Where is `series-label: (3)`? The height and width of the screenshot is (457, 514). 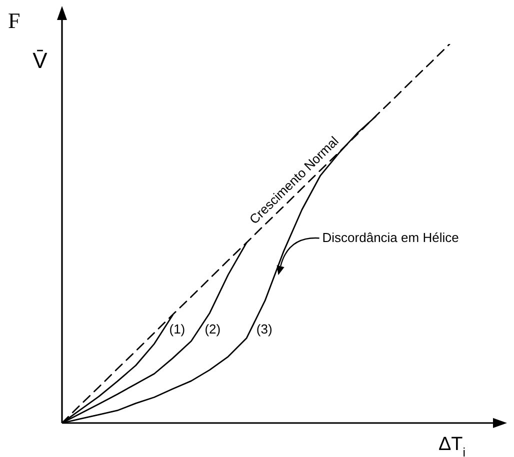 series-label: (3) is located at coordinates (264, 328).